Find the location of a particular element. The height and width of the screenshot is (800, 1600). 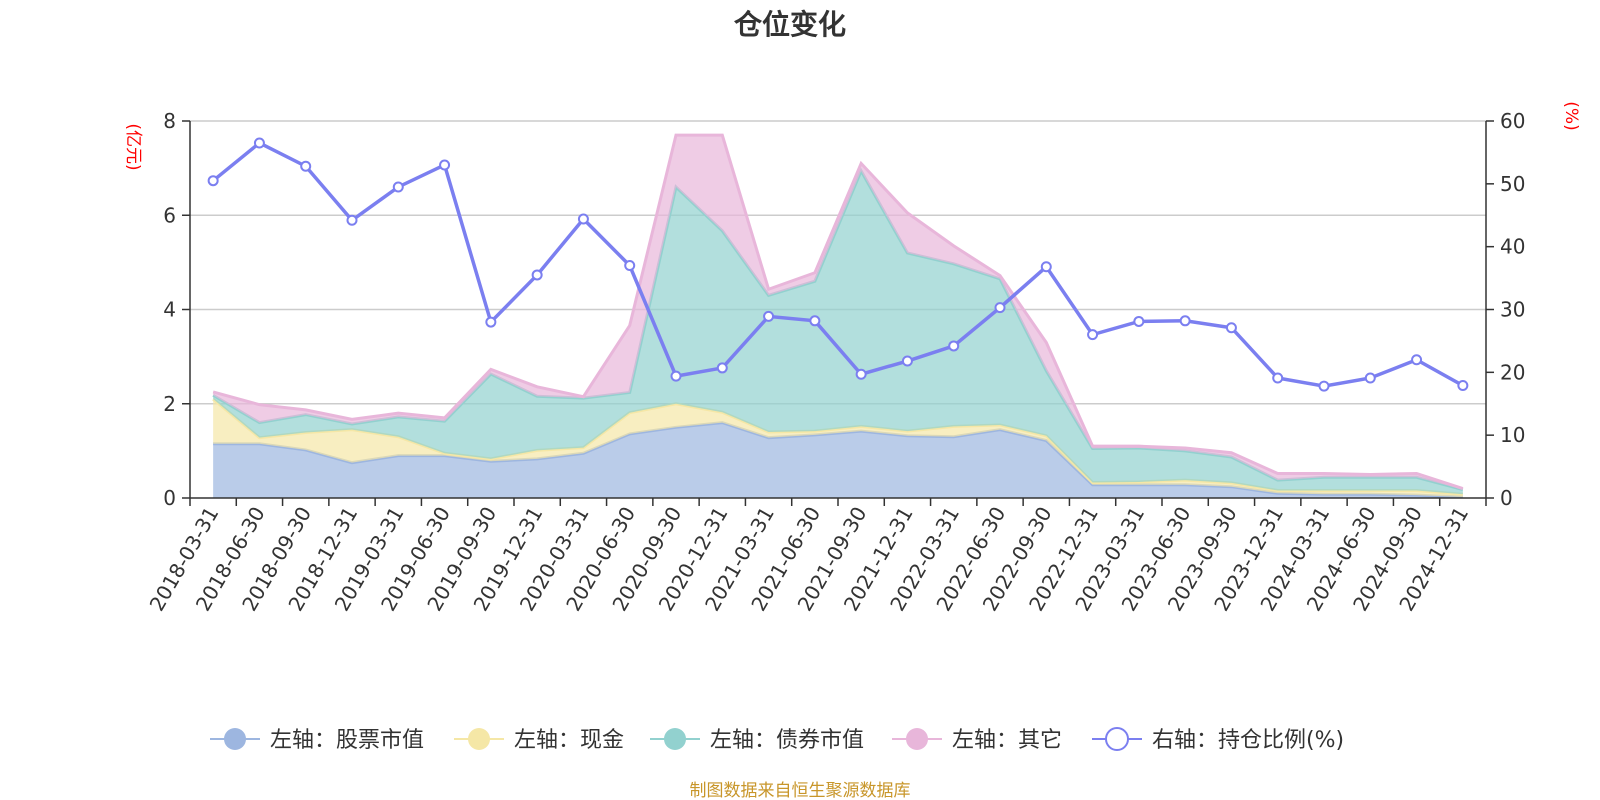

legend-item-2: 左轴：现金 is located at coordinates (539, 740).